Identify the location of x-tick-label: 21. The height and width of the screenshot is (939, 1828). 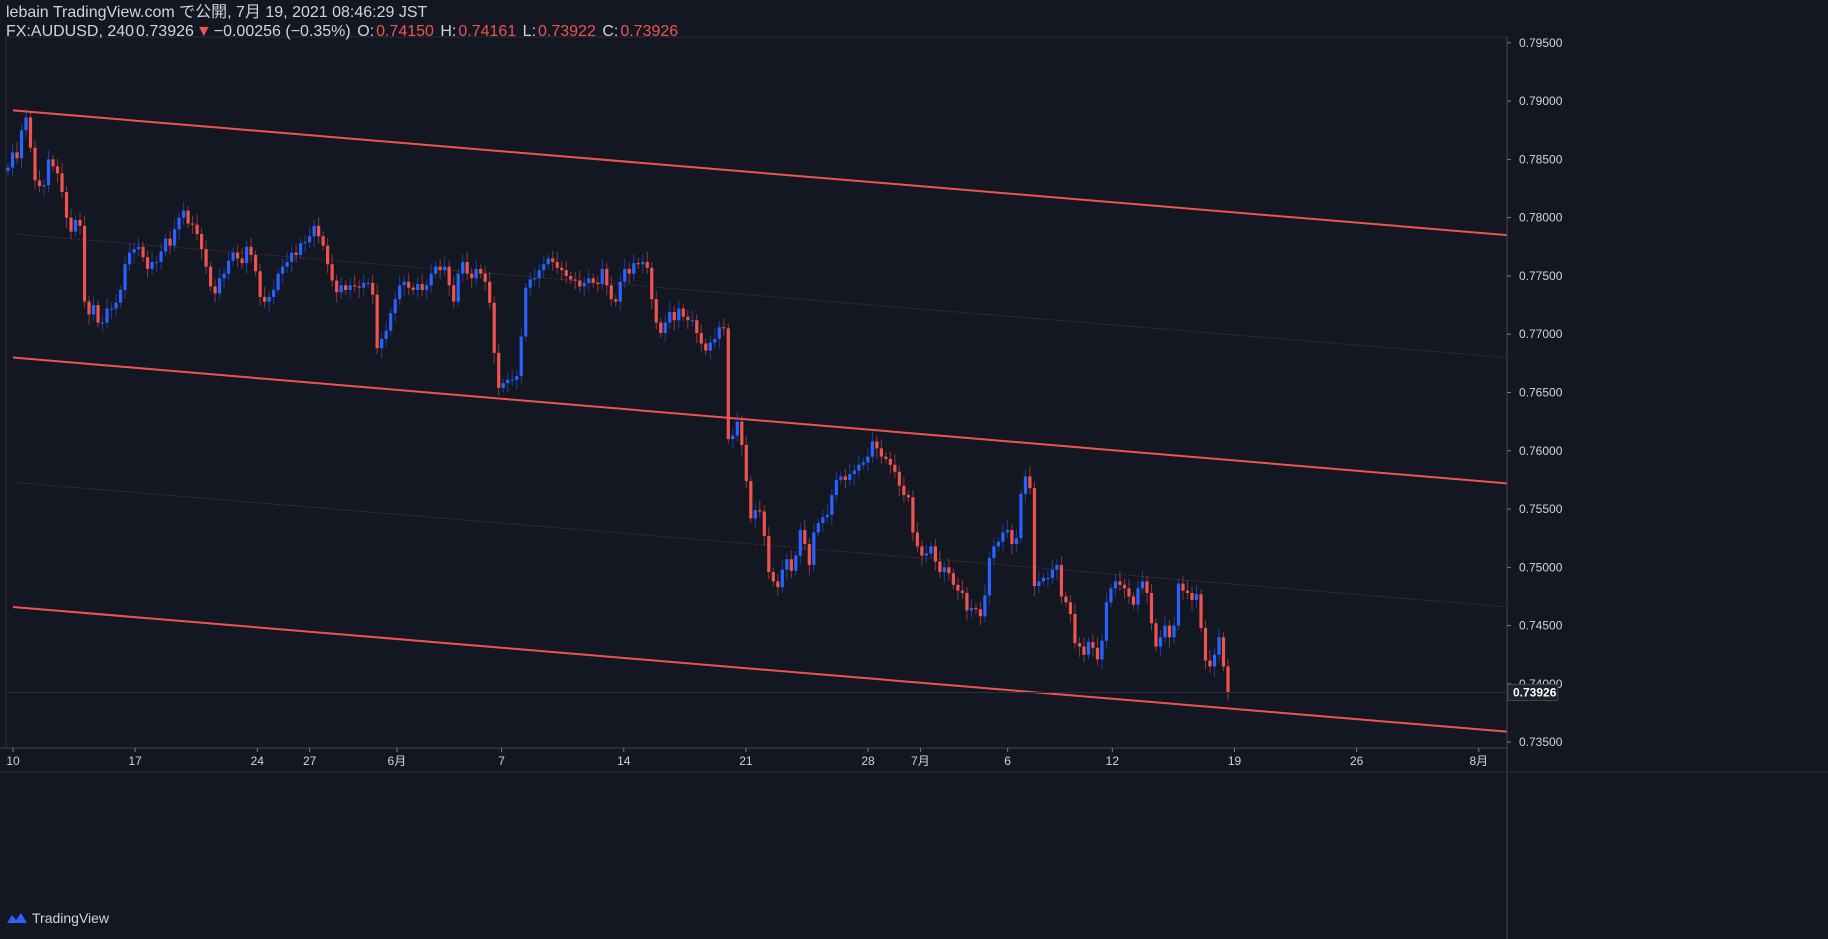
(746, 761).